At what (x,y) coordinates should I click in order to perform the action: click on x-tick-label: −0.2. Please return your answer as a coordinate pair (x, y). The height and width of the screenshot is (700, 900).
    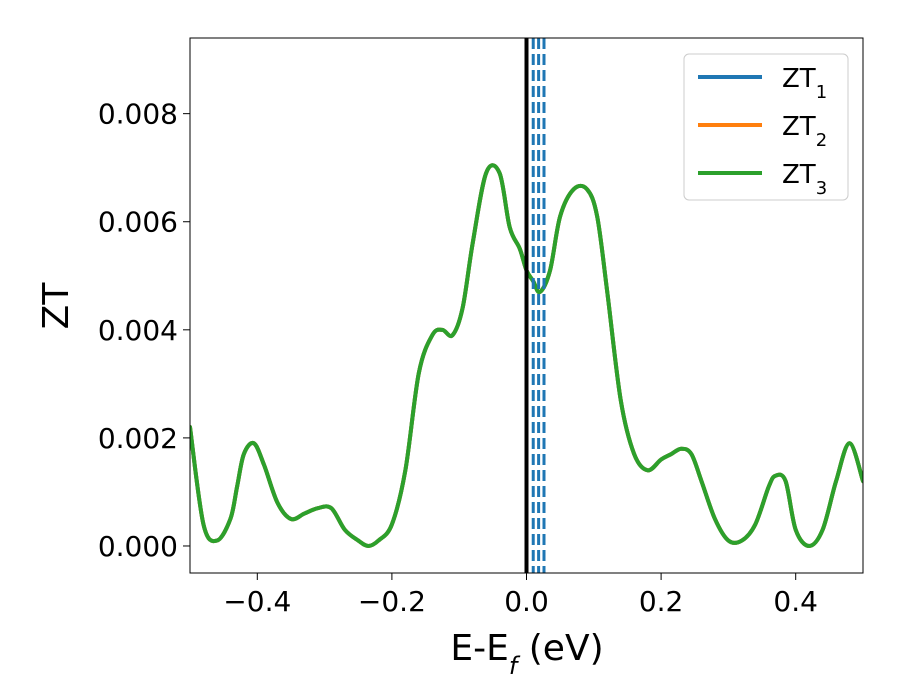
    Looking at the image, I should click on (392, 601).